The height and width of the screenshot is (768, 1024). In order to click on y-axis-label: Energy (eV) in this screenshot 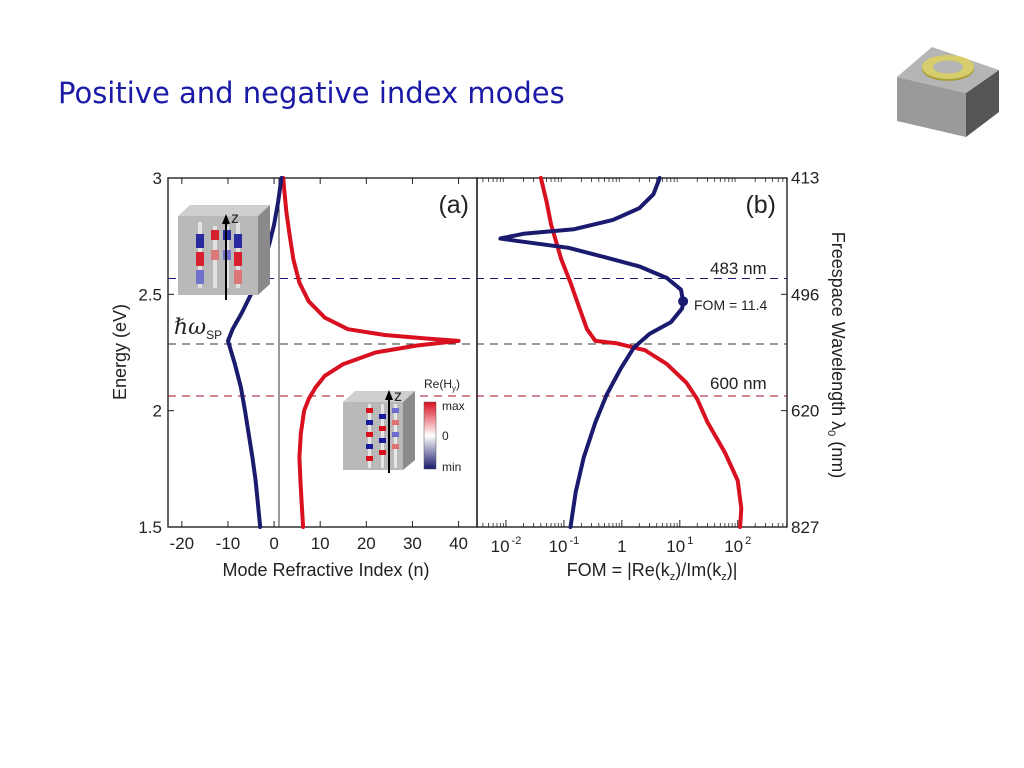, I will do `click(120, 352)`.